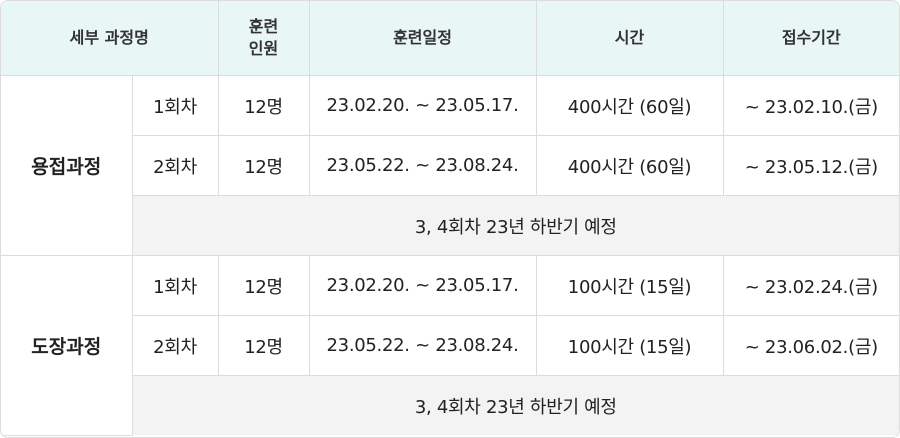 This screenshot has width=900, height=438. What do you see at coordinates (515, 405) in the screenshot?
I see `note-painting: 3, 4회차 23년 하반기 예정` at bounding box center [515, 405].